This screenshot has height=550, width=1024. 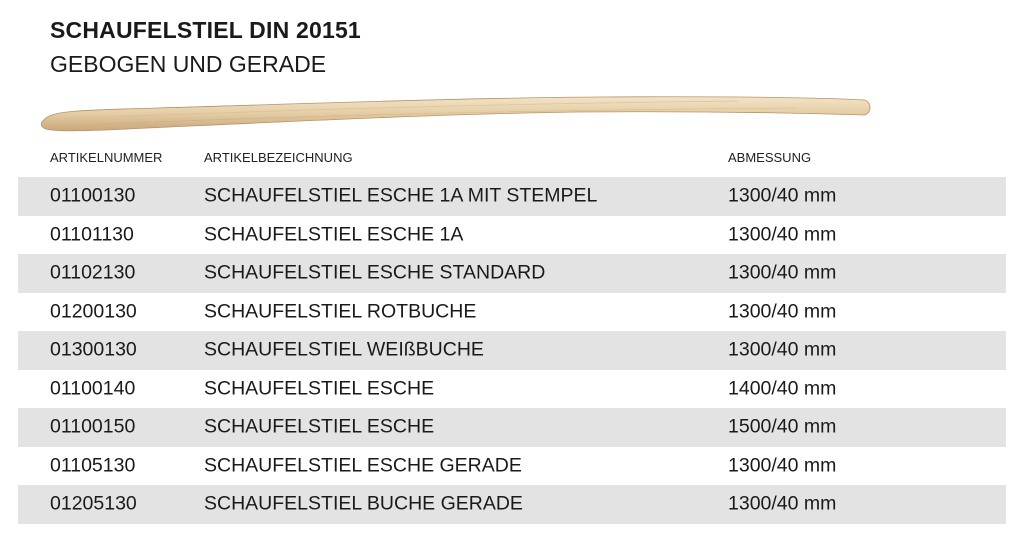 What do you see at coordinates (93, 388) in the screenshot?
I see `article-number: 01100140` at bounding box center [93, 388].